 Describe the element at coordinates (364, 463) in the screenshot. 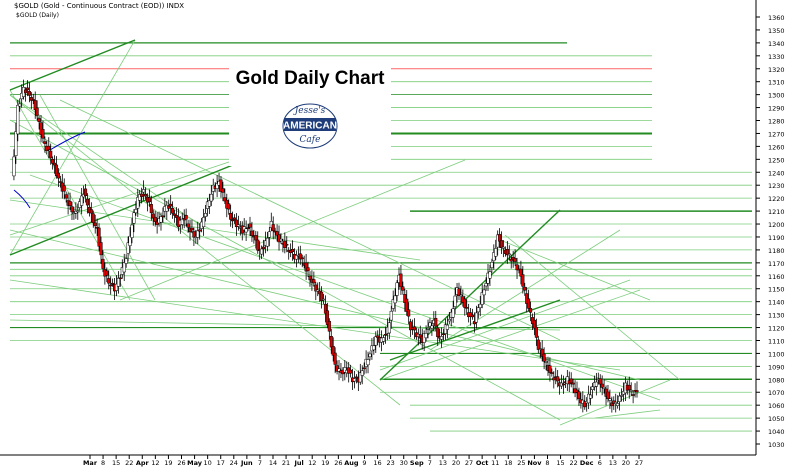

I see `x-tick-label: 9` at that location.